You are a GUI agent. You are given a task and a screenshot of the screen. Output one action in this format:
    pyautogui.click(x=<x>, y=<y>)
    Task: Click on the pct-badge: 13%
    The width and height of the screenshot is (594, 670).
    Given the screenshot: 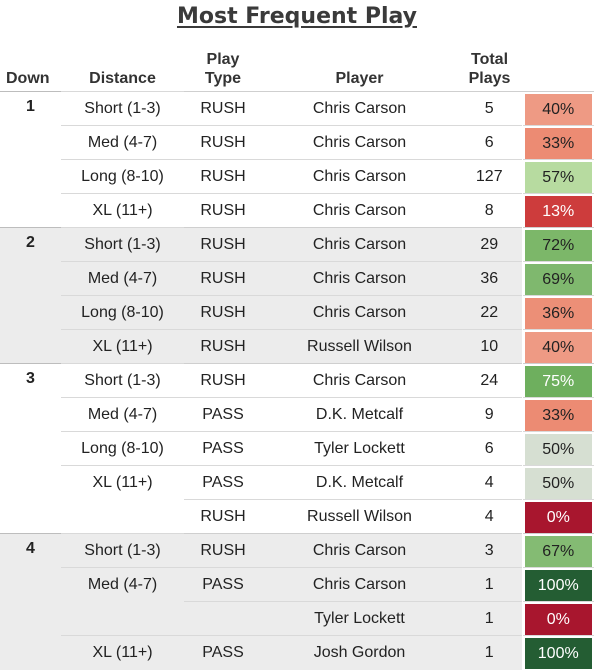 What is the action you would take?
    pyautogui.click(x=558, y=211)
    